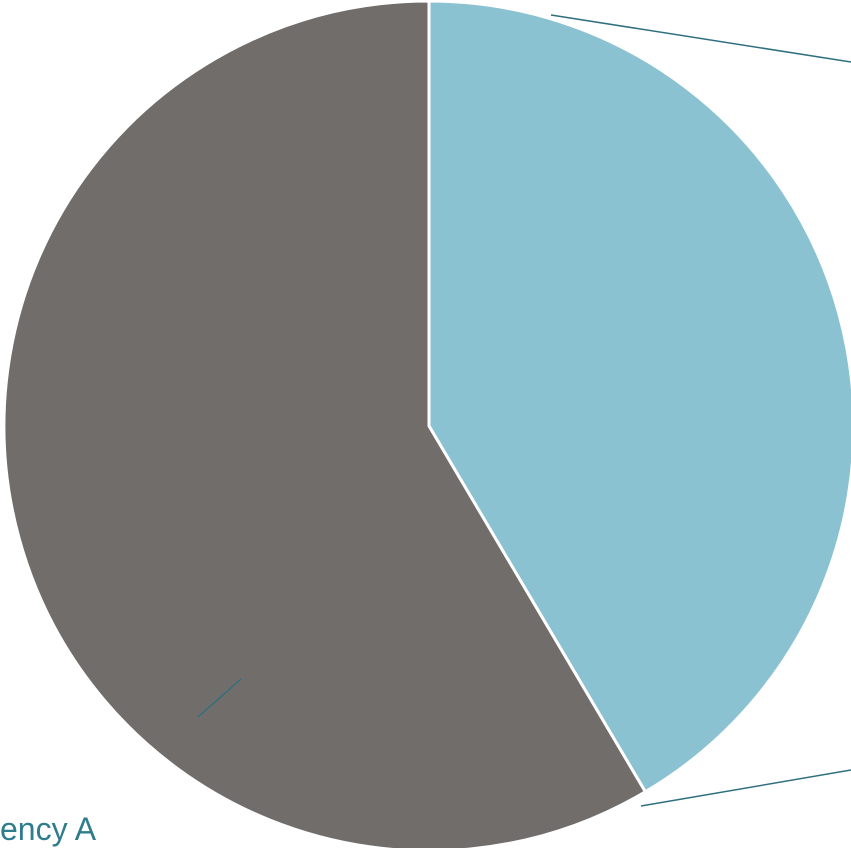 The image size is (851, 848). I want to click on leader-line-top, so click(700, 38).